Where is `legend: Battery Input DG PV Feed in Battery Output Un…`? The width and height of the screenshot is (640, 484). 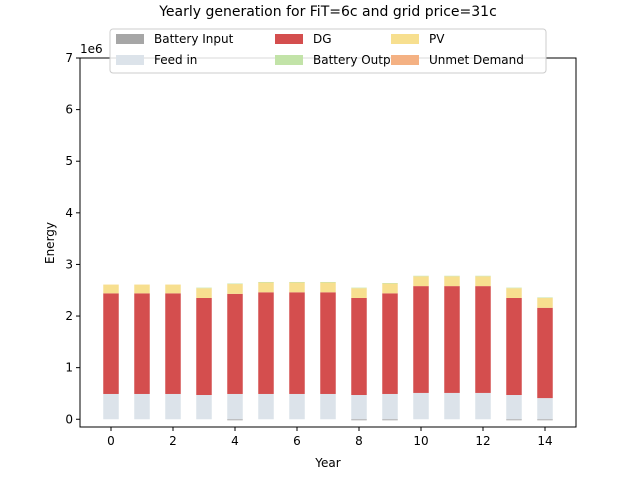
legend: Battery Input DG PV Feed in Battery Output Un… is located at coordinates (328, 51).